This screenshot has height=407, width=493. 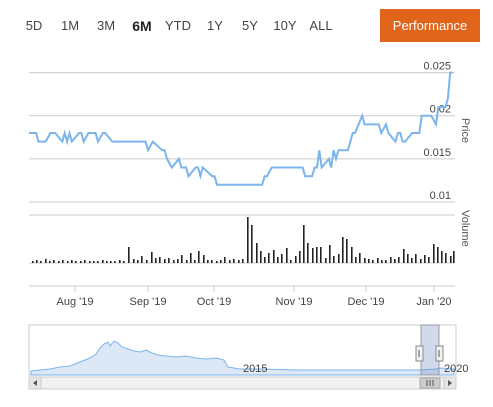 I want to click on x-tick-label: Oct '19, so click(x=214, y=302).